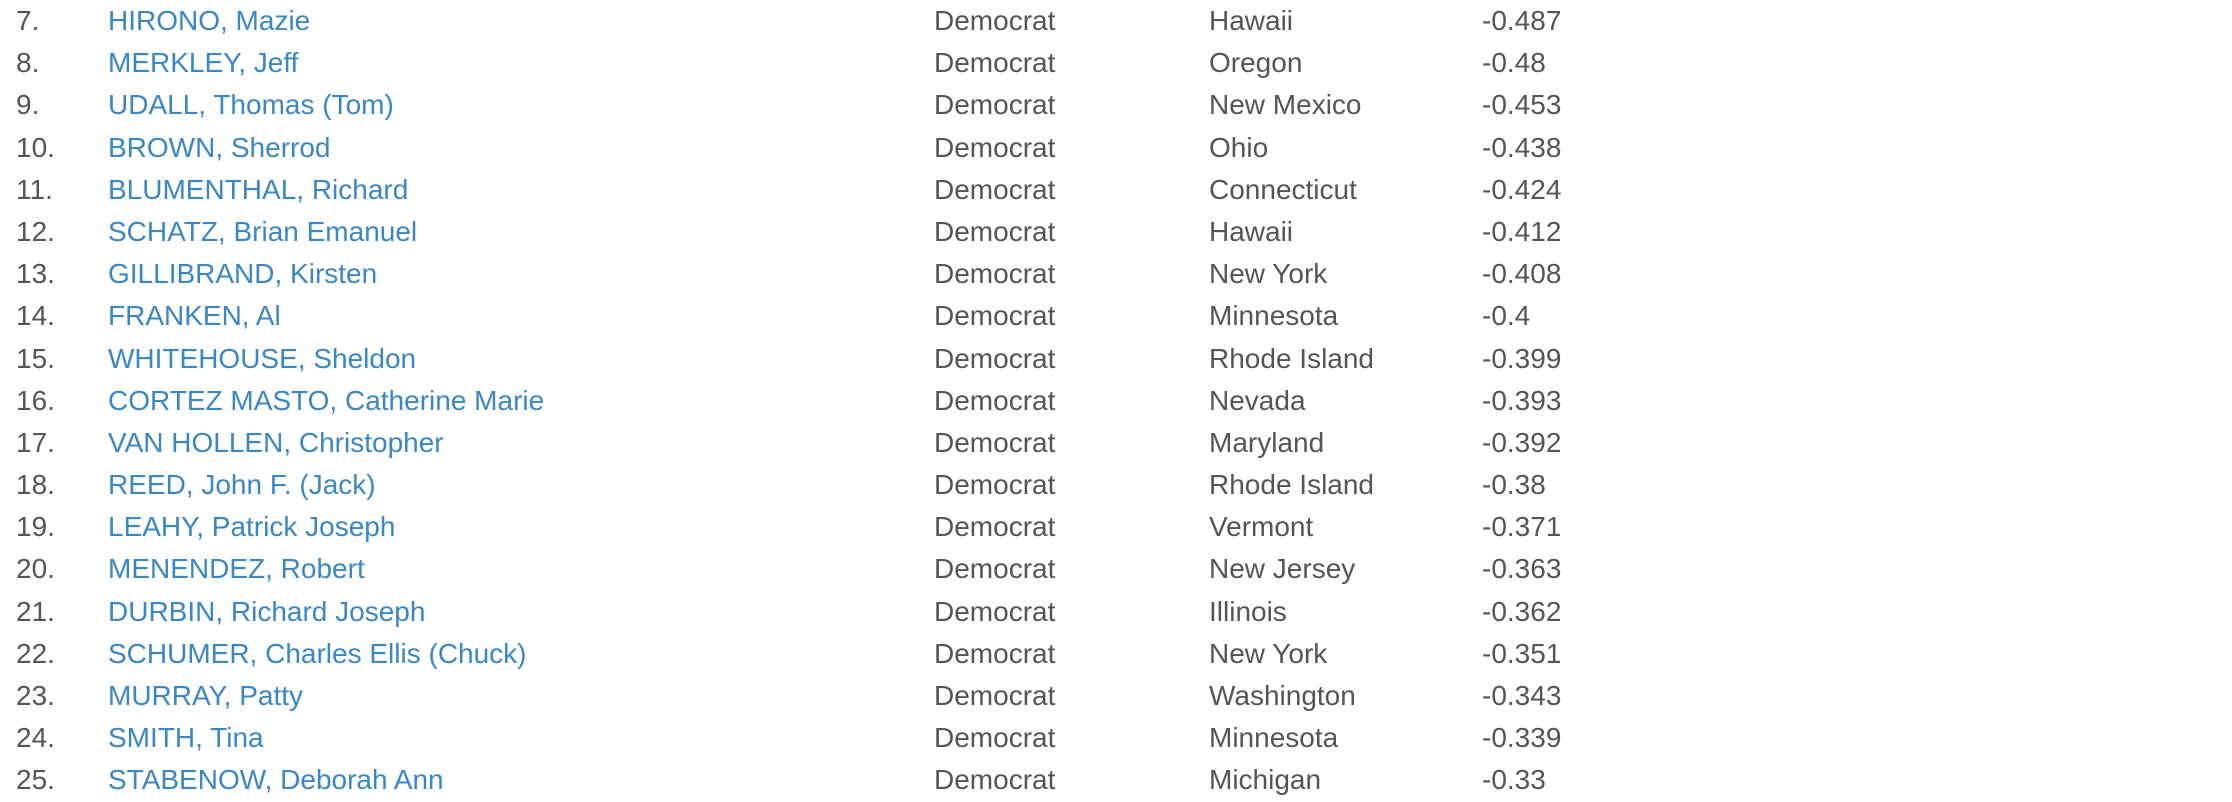 The image size is (2232, 802). What do you see at coordinates (35, 611) in the screenshot?
I see `rank-cell: 21.` at bounding box center [35, 611].